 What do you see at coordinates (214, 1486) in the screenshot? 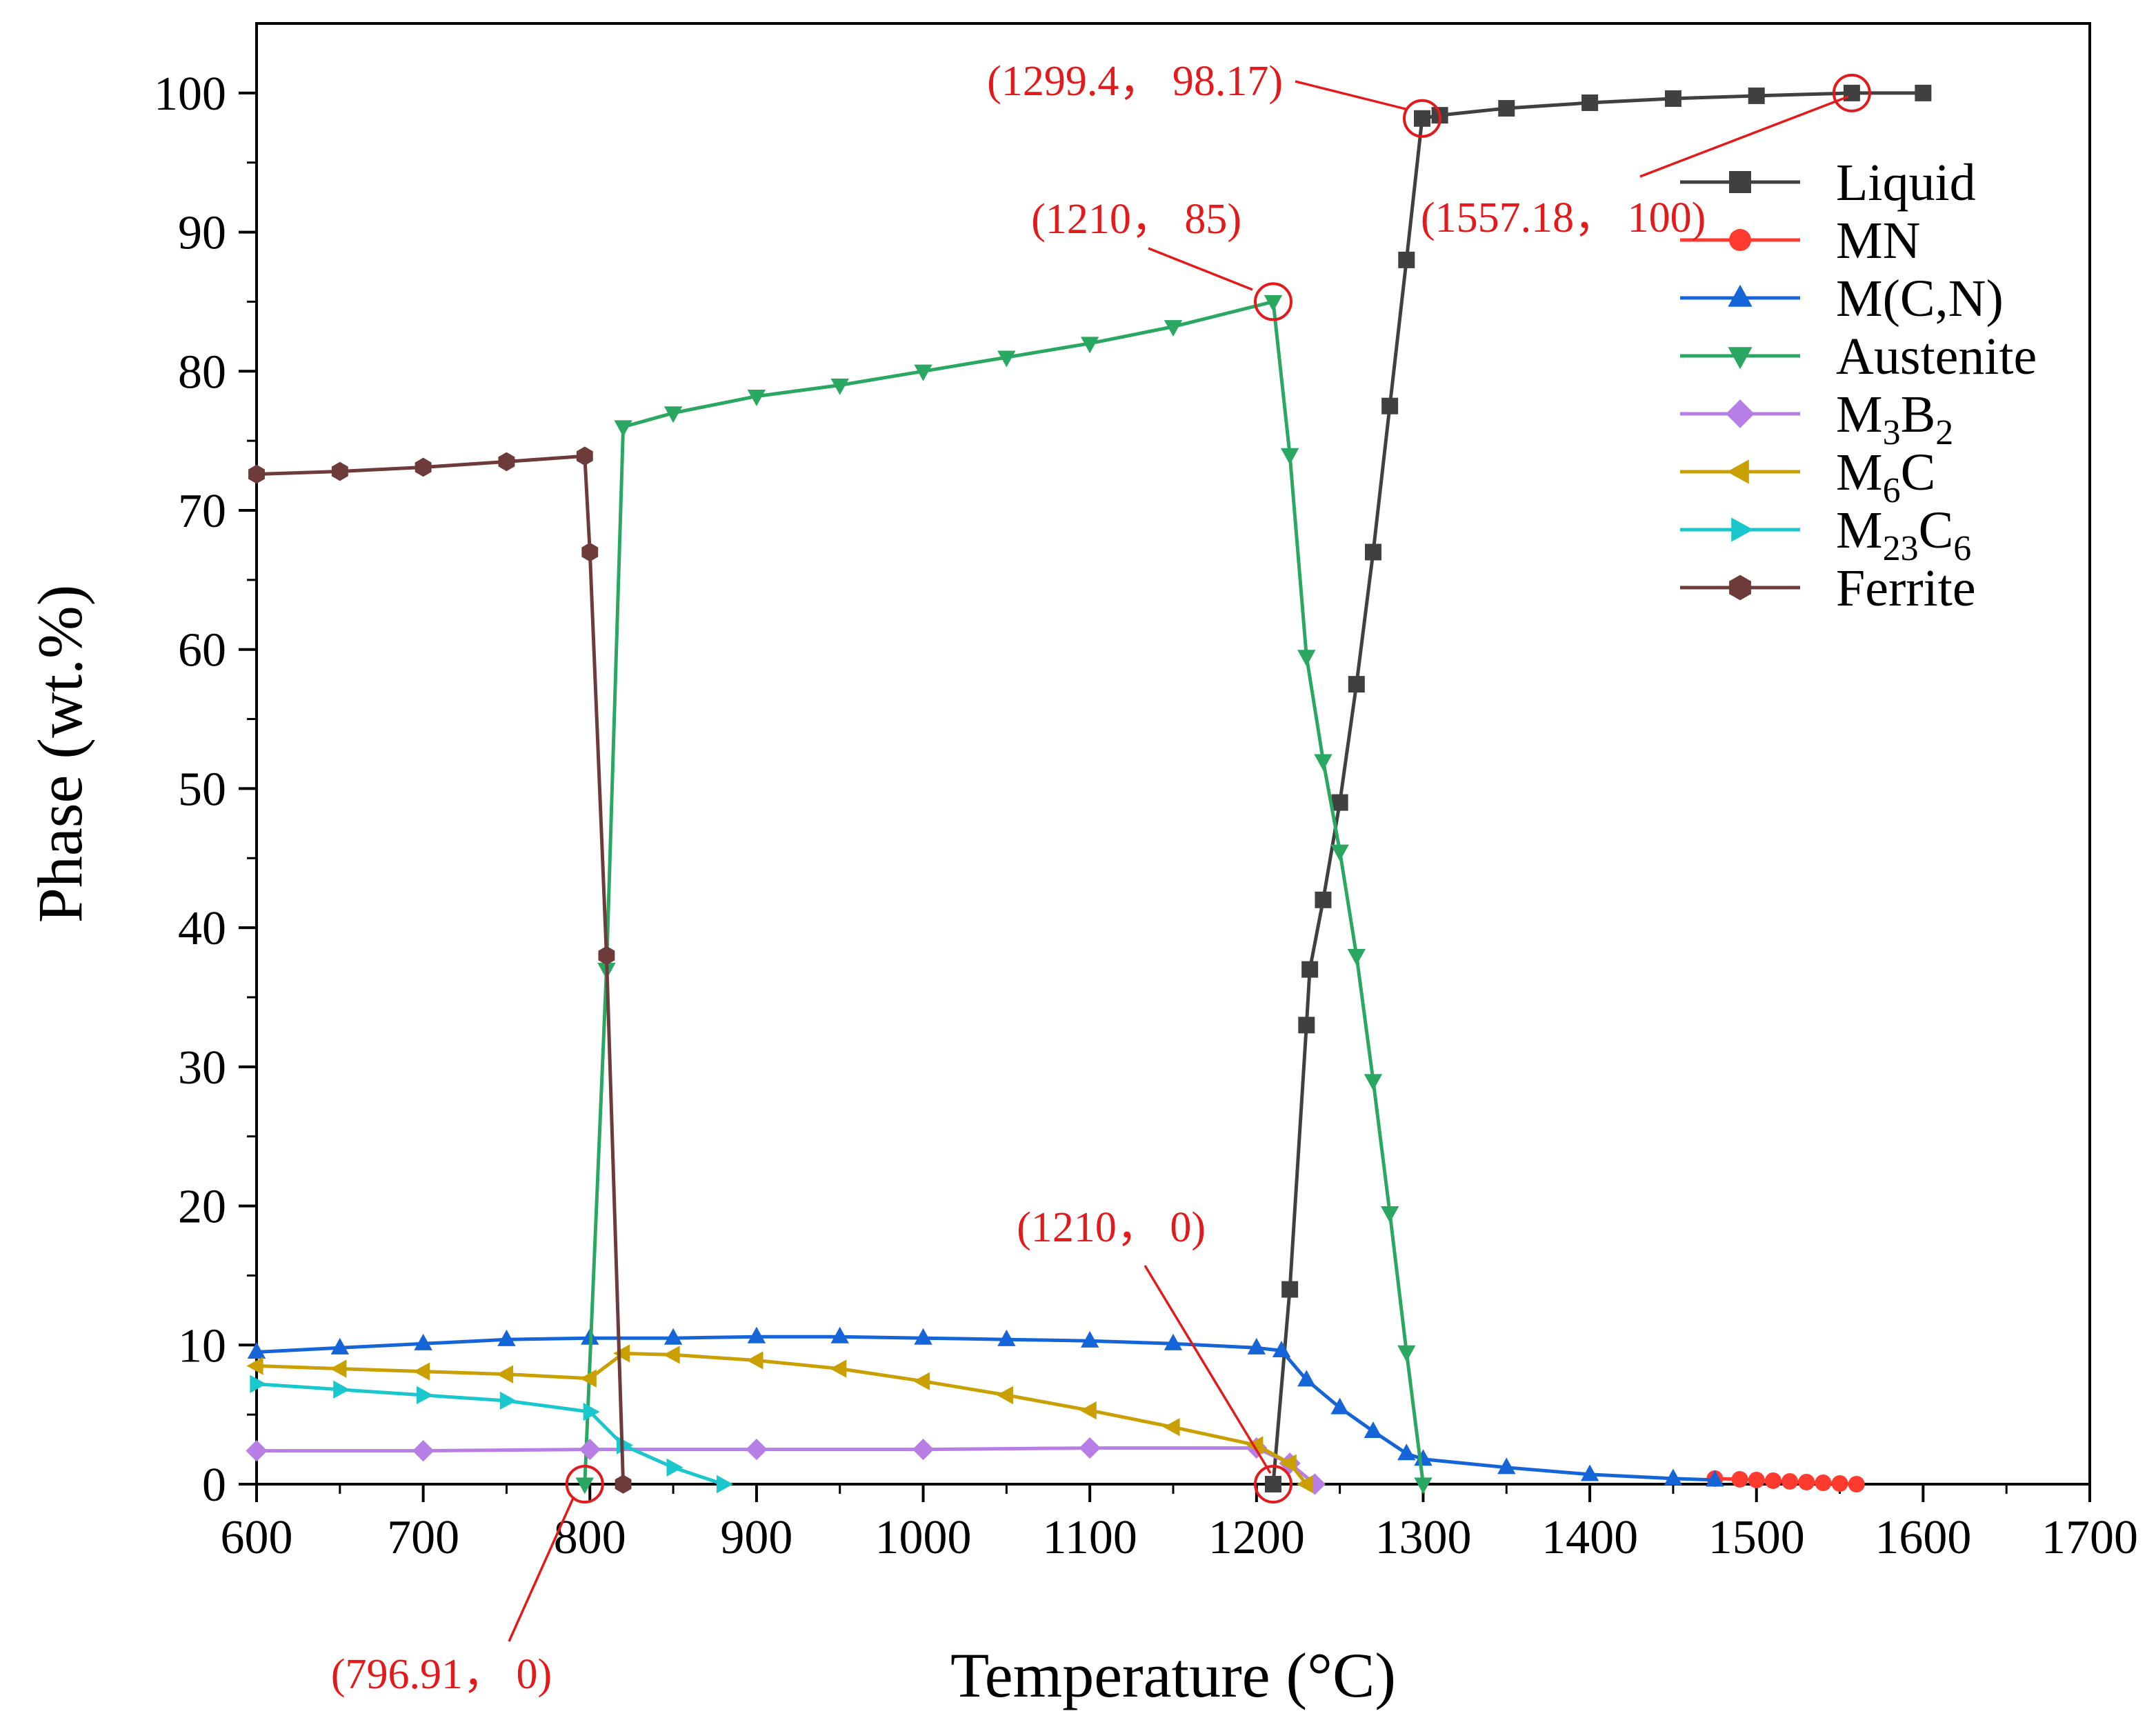
I see `y-tick-label: 0` at bounding box center [214, 1486].